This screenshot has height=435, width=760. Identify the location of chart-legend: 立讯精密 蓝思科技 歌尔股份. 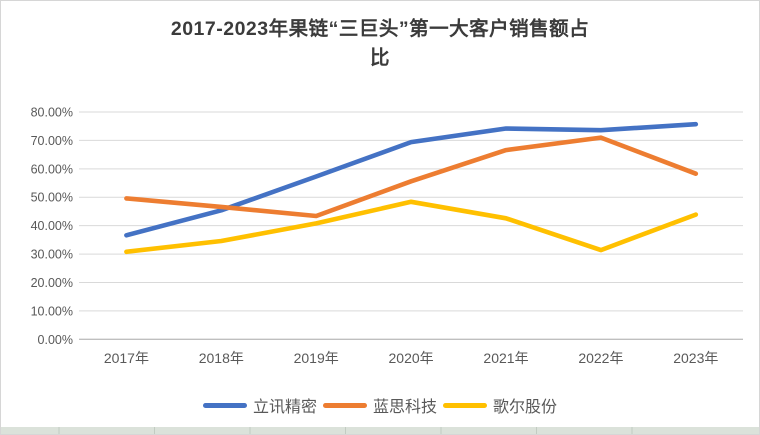
(380, 405).